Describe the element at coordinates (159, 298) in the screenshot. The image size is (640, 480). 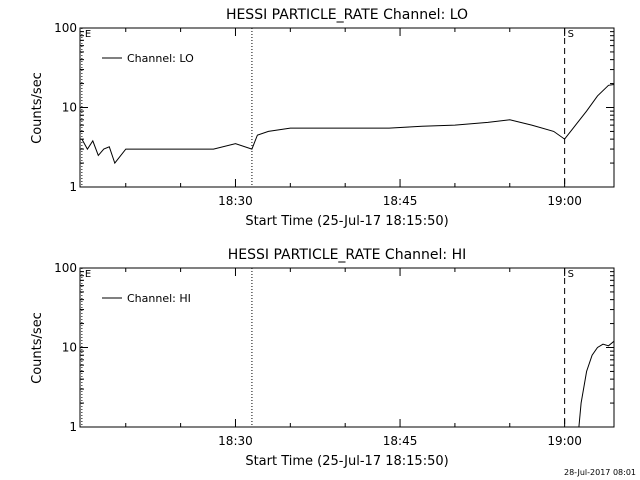
I see `legend-label: Channel: HI` at that location.